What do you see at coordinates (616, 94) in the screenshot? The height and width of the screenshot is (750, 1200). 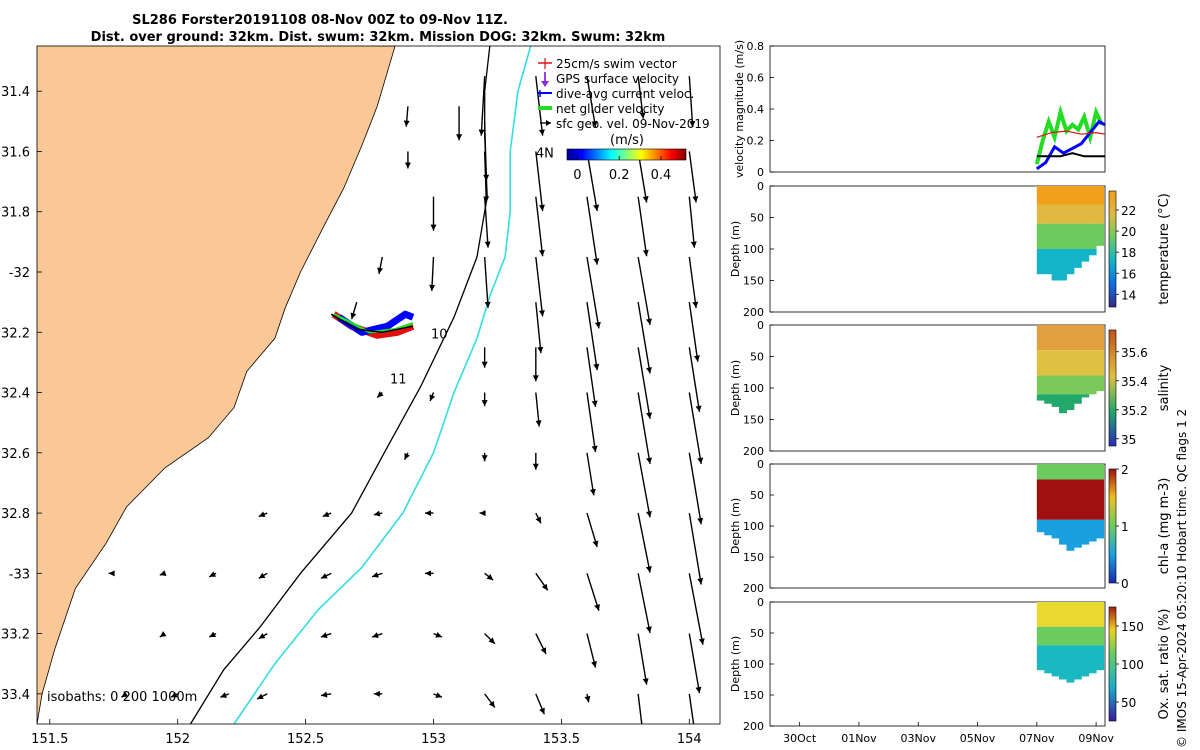 I see `legend-entry-dive-current: dive-avg current veloc.` at bounding box center [616, 94].